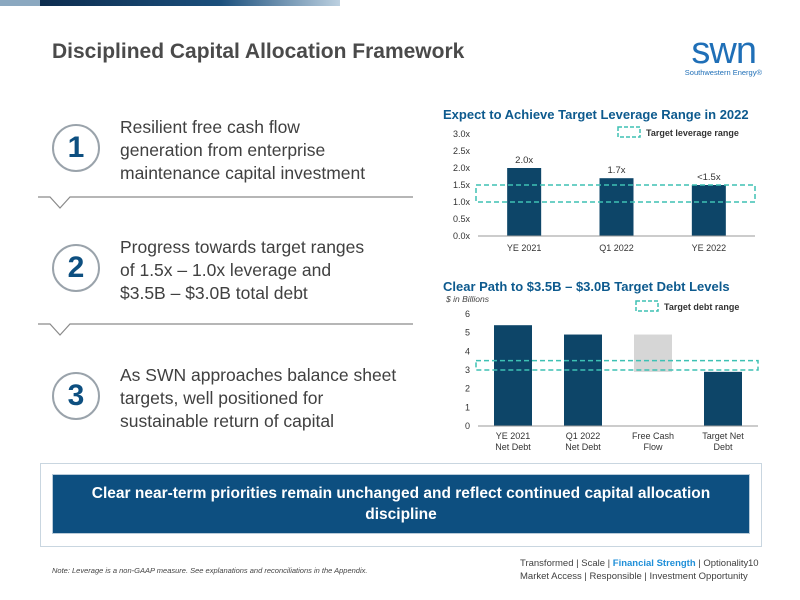 This screenshot has height=600, width=800. I want to click on y-tick-label: 2, so click(467, 389).